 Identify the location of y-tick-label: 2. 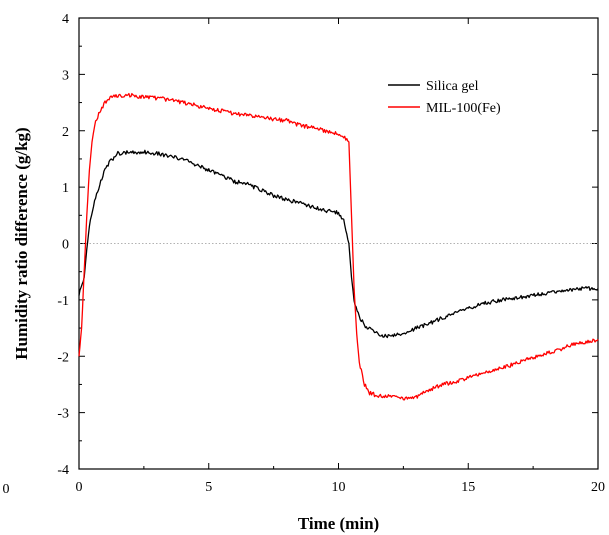
(65, 132).